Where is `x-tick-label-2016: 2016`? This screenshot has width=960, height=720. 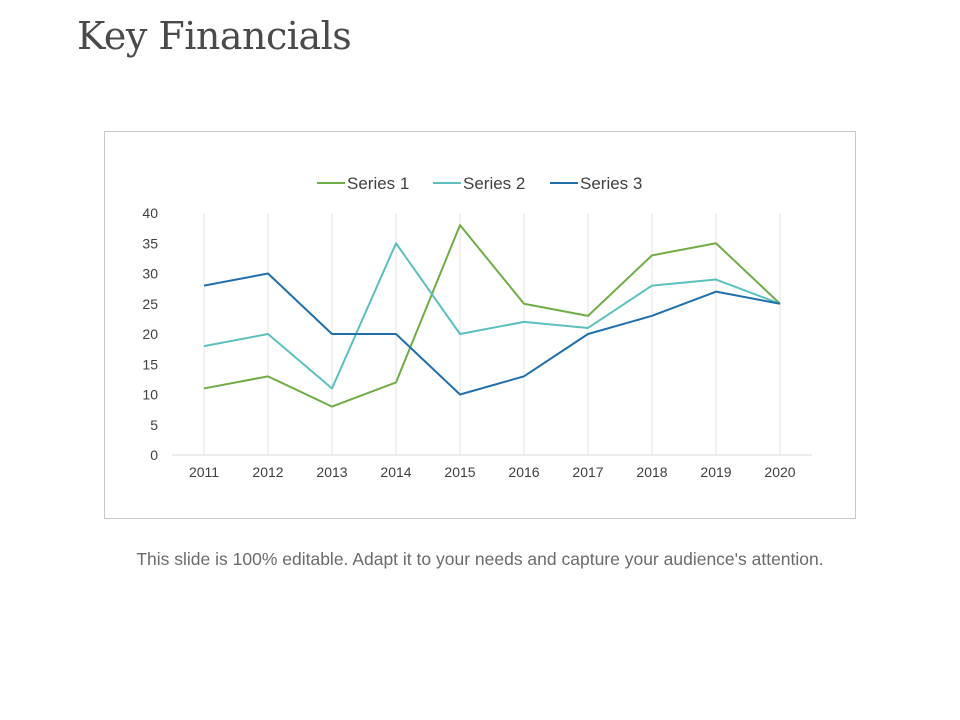 x-tick-label-2016: 2016 is located at coordinates (523, 472).